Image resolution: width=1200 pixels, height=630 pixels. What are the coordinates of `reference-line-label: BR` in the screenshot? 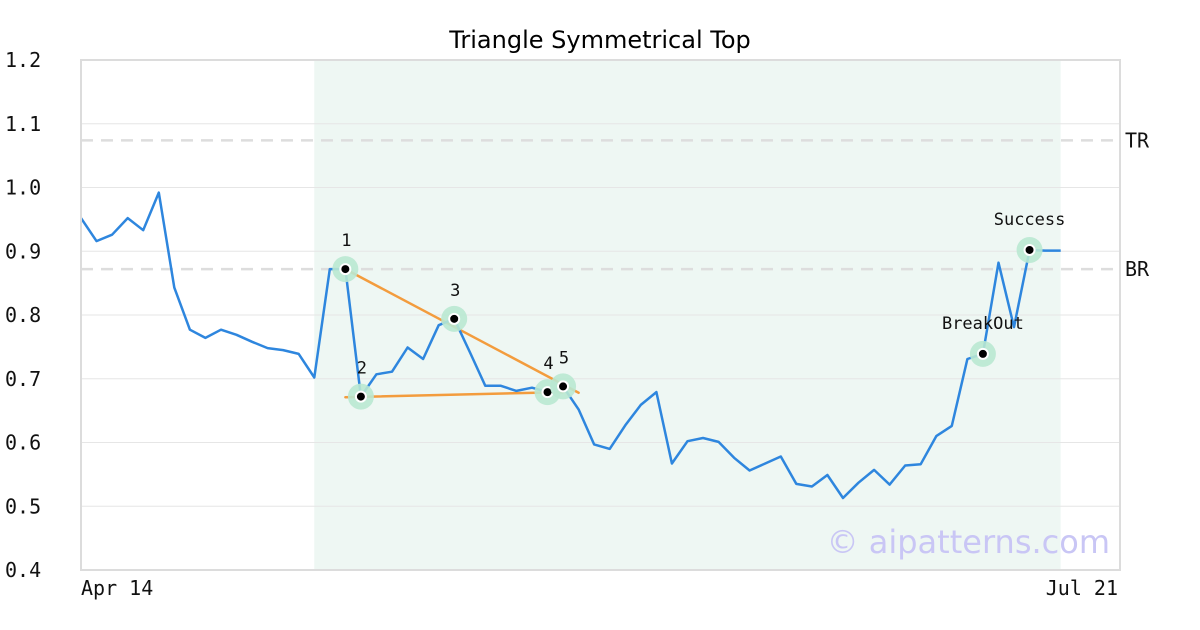 It's located at (1137, 269).